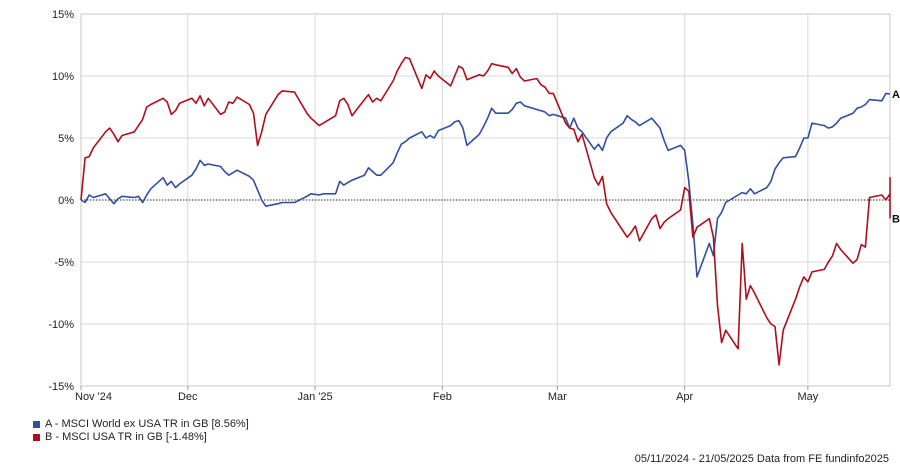  Describe the element at coordinates (61, 387) in the screenshot. I see `y-tick-label: -15%` at that location.